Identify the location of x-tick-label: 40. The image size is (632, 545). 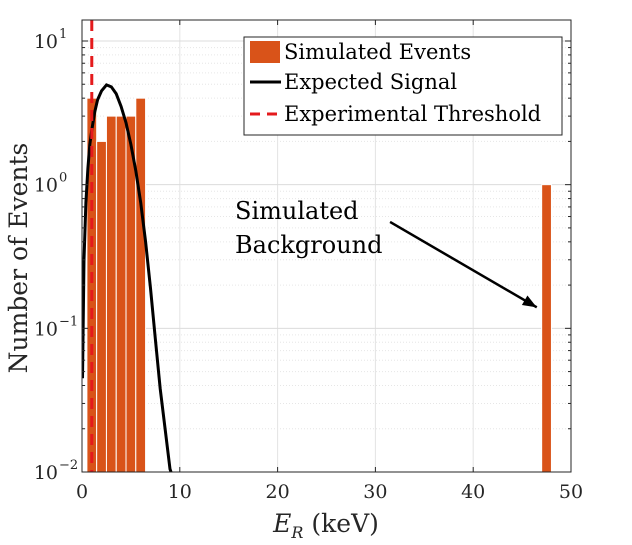
(473, 492).